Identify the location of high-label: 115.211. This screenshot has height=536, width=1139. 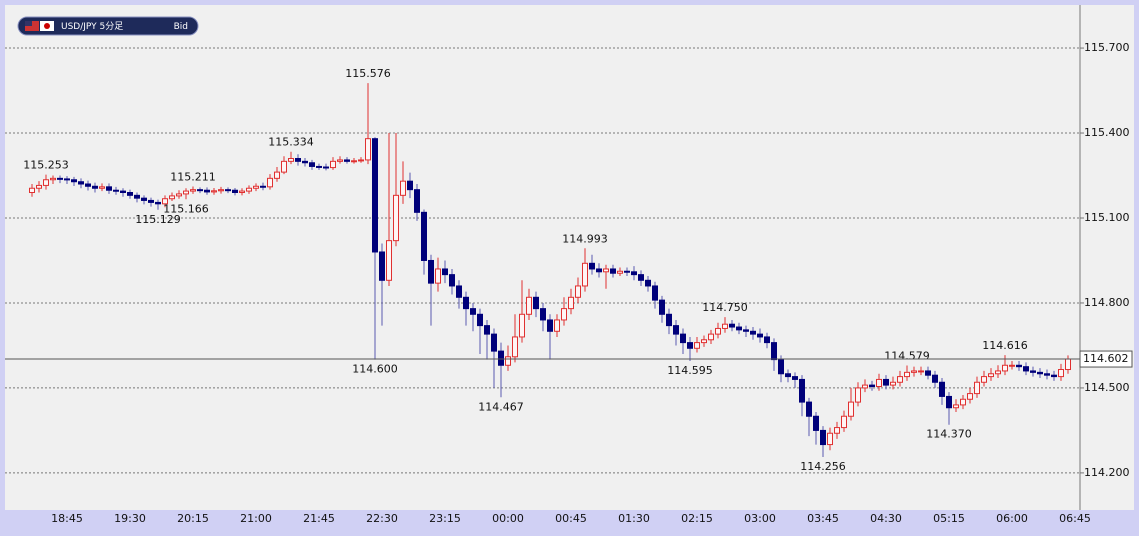
(193, 177).